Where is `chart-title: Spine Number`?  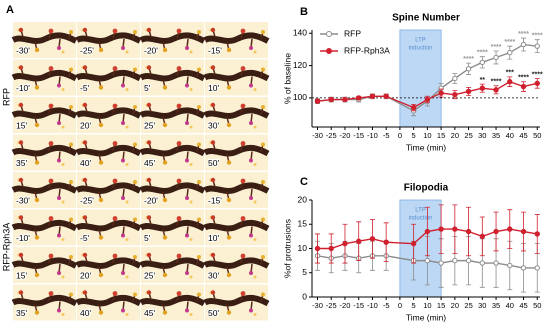 chart-title: Spine Number is located at coordinates (426, 18).